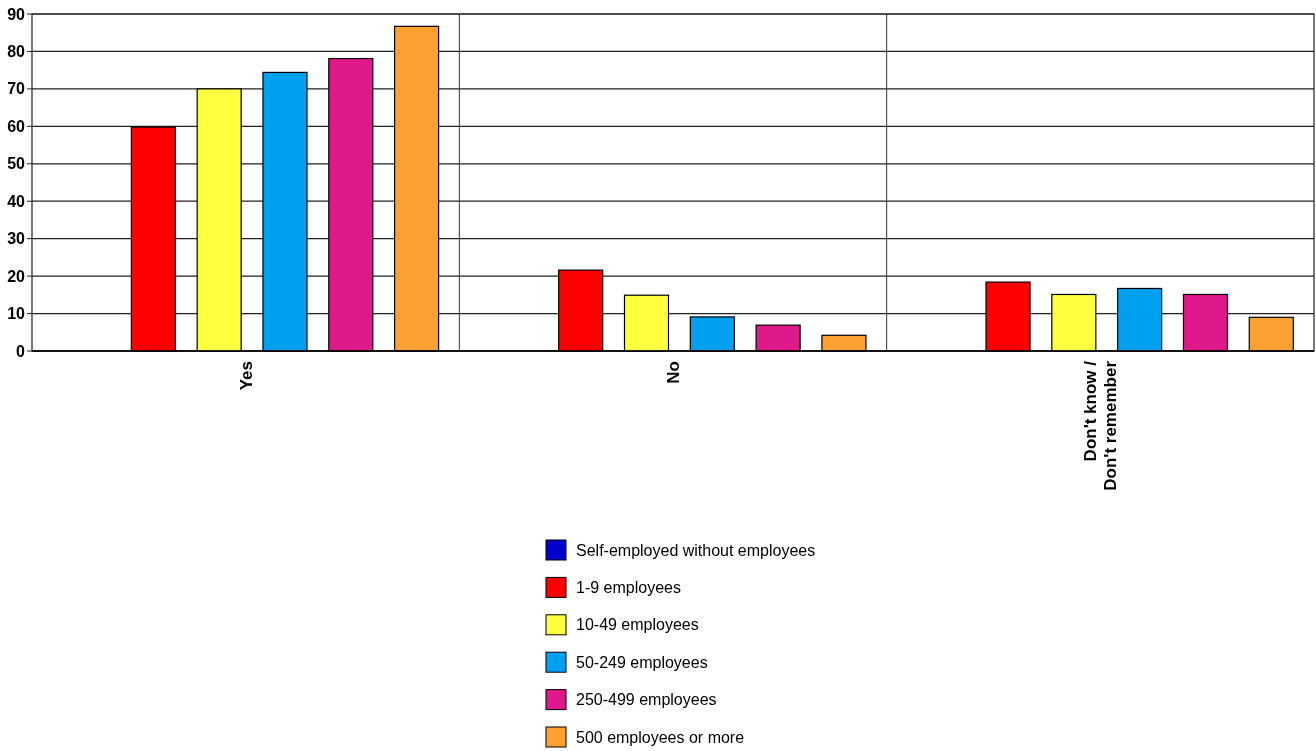 Image resolution: width=1316 pixels, height=751 pixels. Describe the element at coordinates (696, 550) in the screenshot. I see `legend-label: Self-employed without employees` at that location.